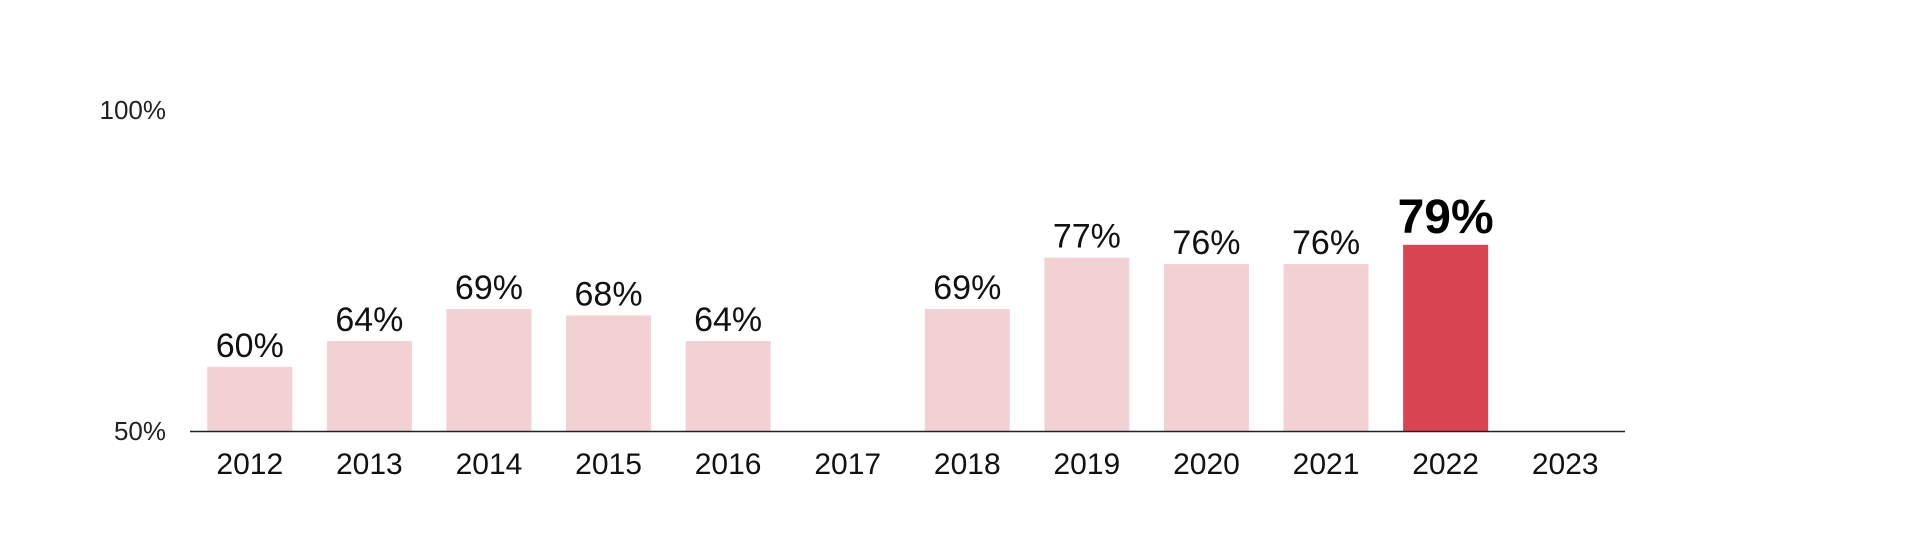  Describe the element at coordinates (967, 288) in the screenshot. I see `data-label-2018: 69%` at that location.